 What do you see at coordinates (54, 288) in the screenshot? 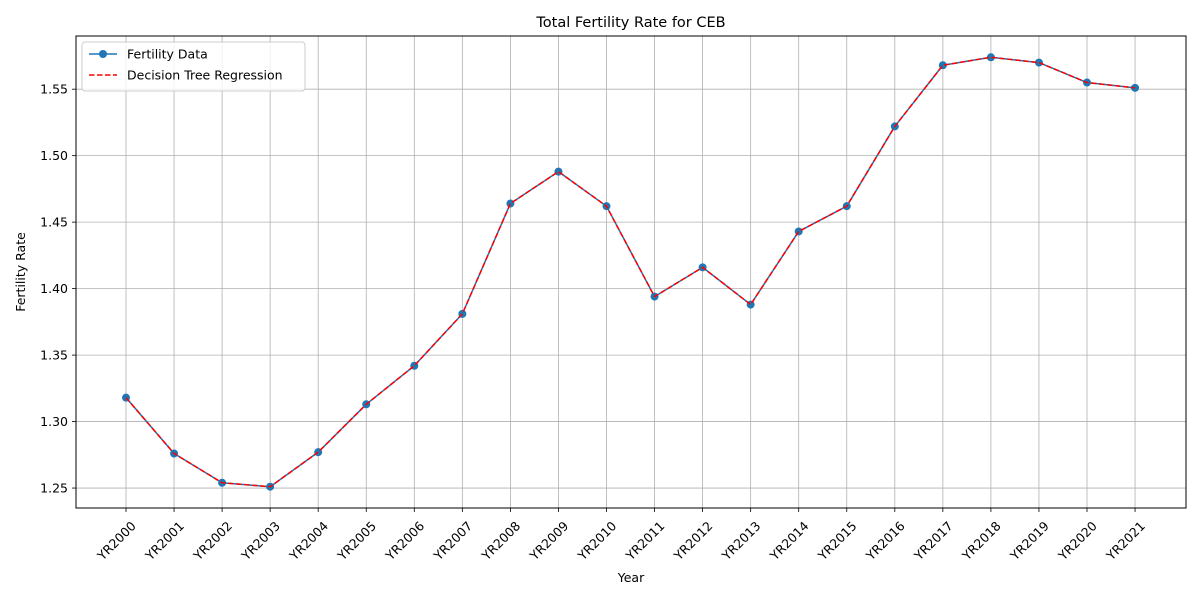
I see `y-tick-label: 1.40` at bounding box center [54, 288].